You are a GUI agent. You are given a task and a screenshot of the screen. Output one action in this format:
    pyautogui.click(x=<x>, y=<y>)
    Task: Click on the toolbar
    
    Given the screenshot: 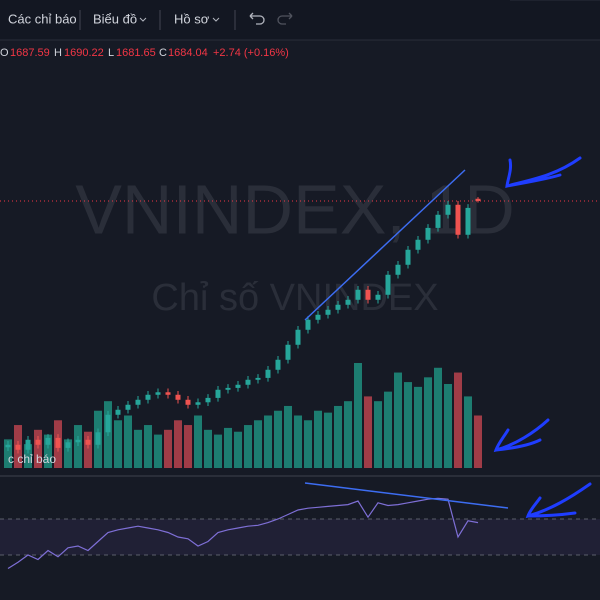 What is the action you would take?
    pyautogui.click(x=300, y=20)
    